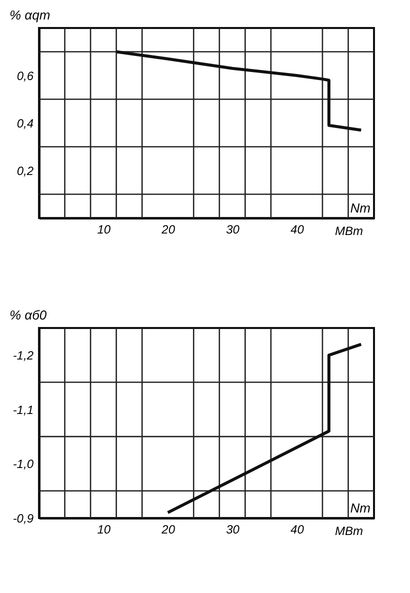 This screenshot has width=410, height=593. What do you see at coordinates (238, 91) in the screenshot?
I see `line-series` at bounding box center [238, 91].